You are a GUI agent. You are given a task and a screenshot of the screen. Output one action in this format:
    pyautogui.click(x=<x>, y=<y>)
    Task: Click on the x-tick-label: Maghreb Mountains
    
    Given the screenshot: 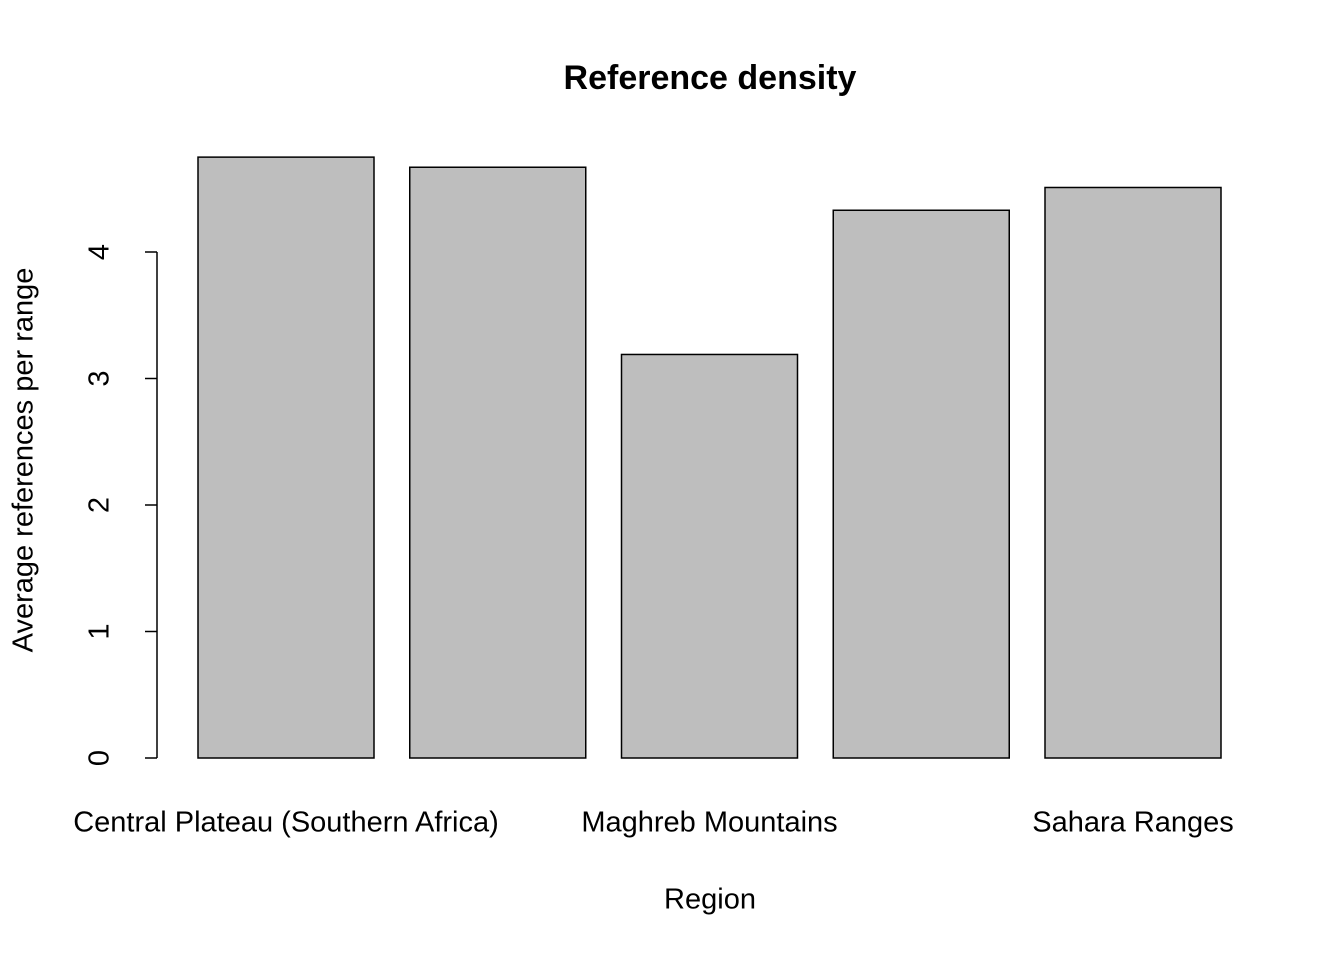 What is the action you would take?
    pyautogui.click(x=709, y=823)
    